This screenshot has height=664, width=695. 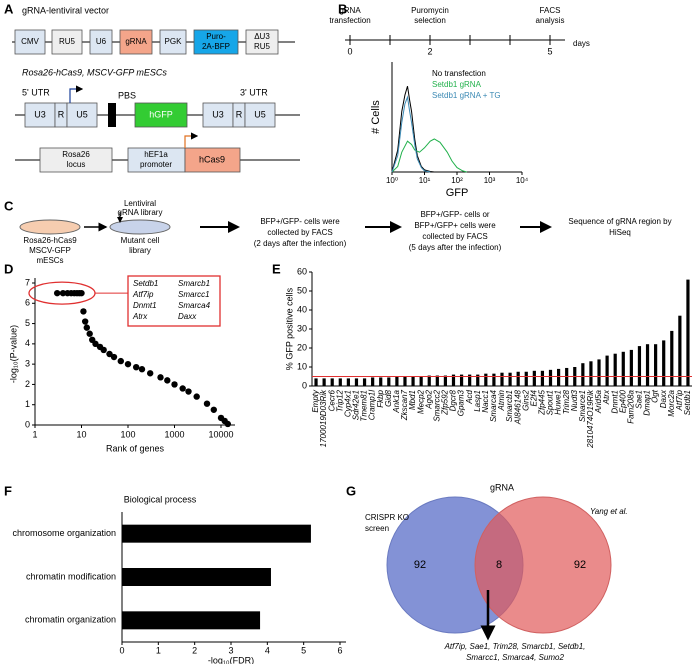 What do you see at coordinates (412, 400) in the screenshot?
I see `x-tick-label: Mbd1` at bounding box center [412, 400].